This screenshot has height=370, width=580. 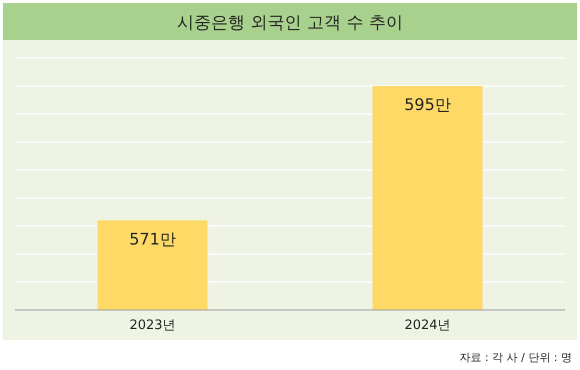 What do you see at coordinates (515, 357) in the screenshot?
I see `text: 자료 : 각 사 / 단위 : 명` at bounding box center [515, 357].